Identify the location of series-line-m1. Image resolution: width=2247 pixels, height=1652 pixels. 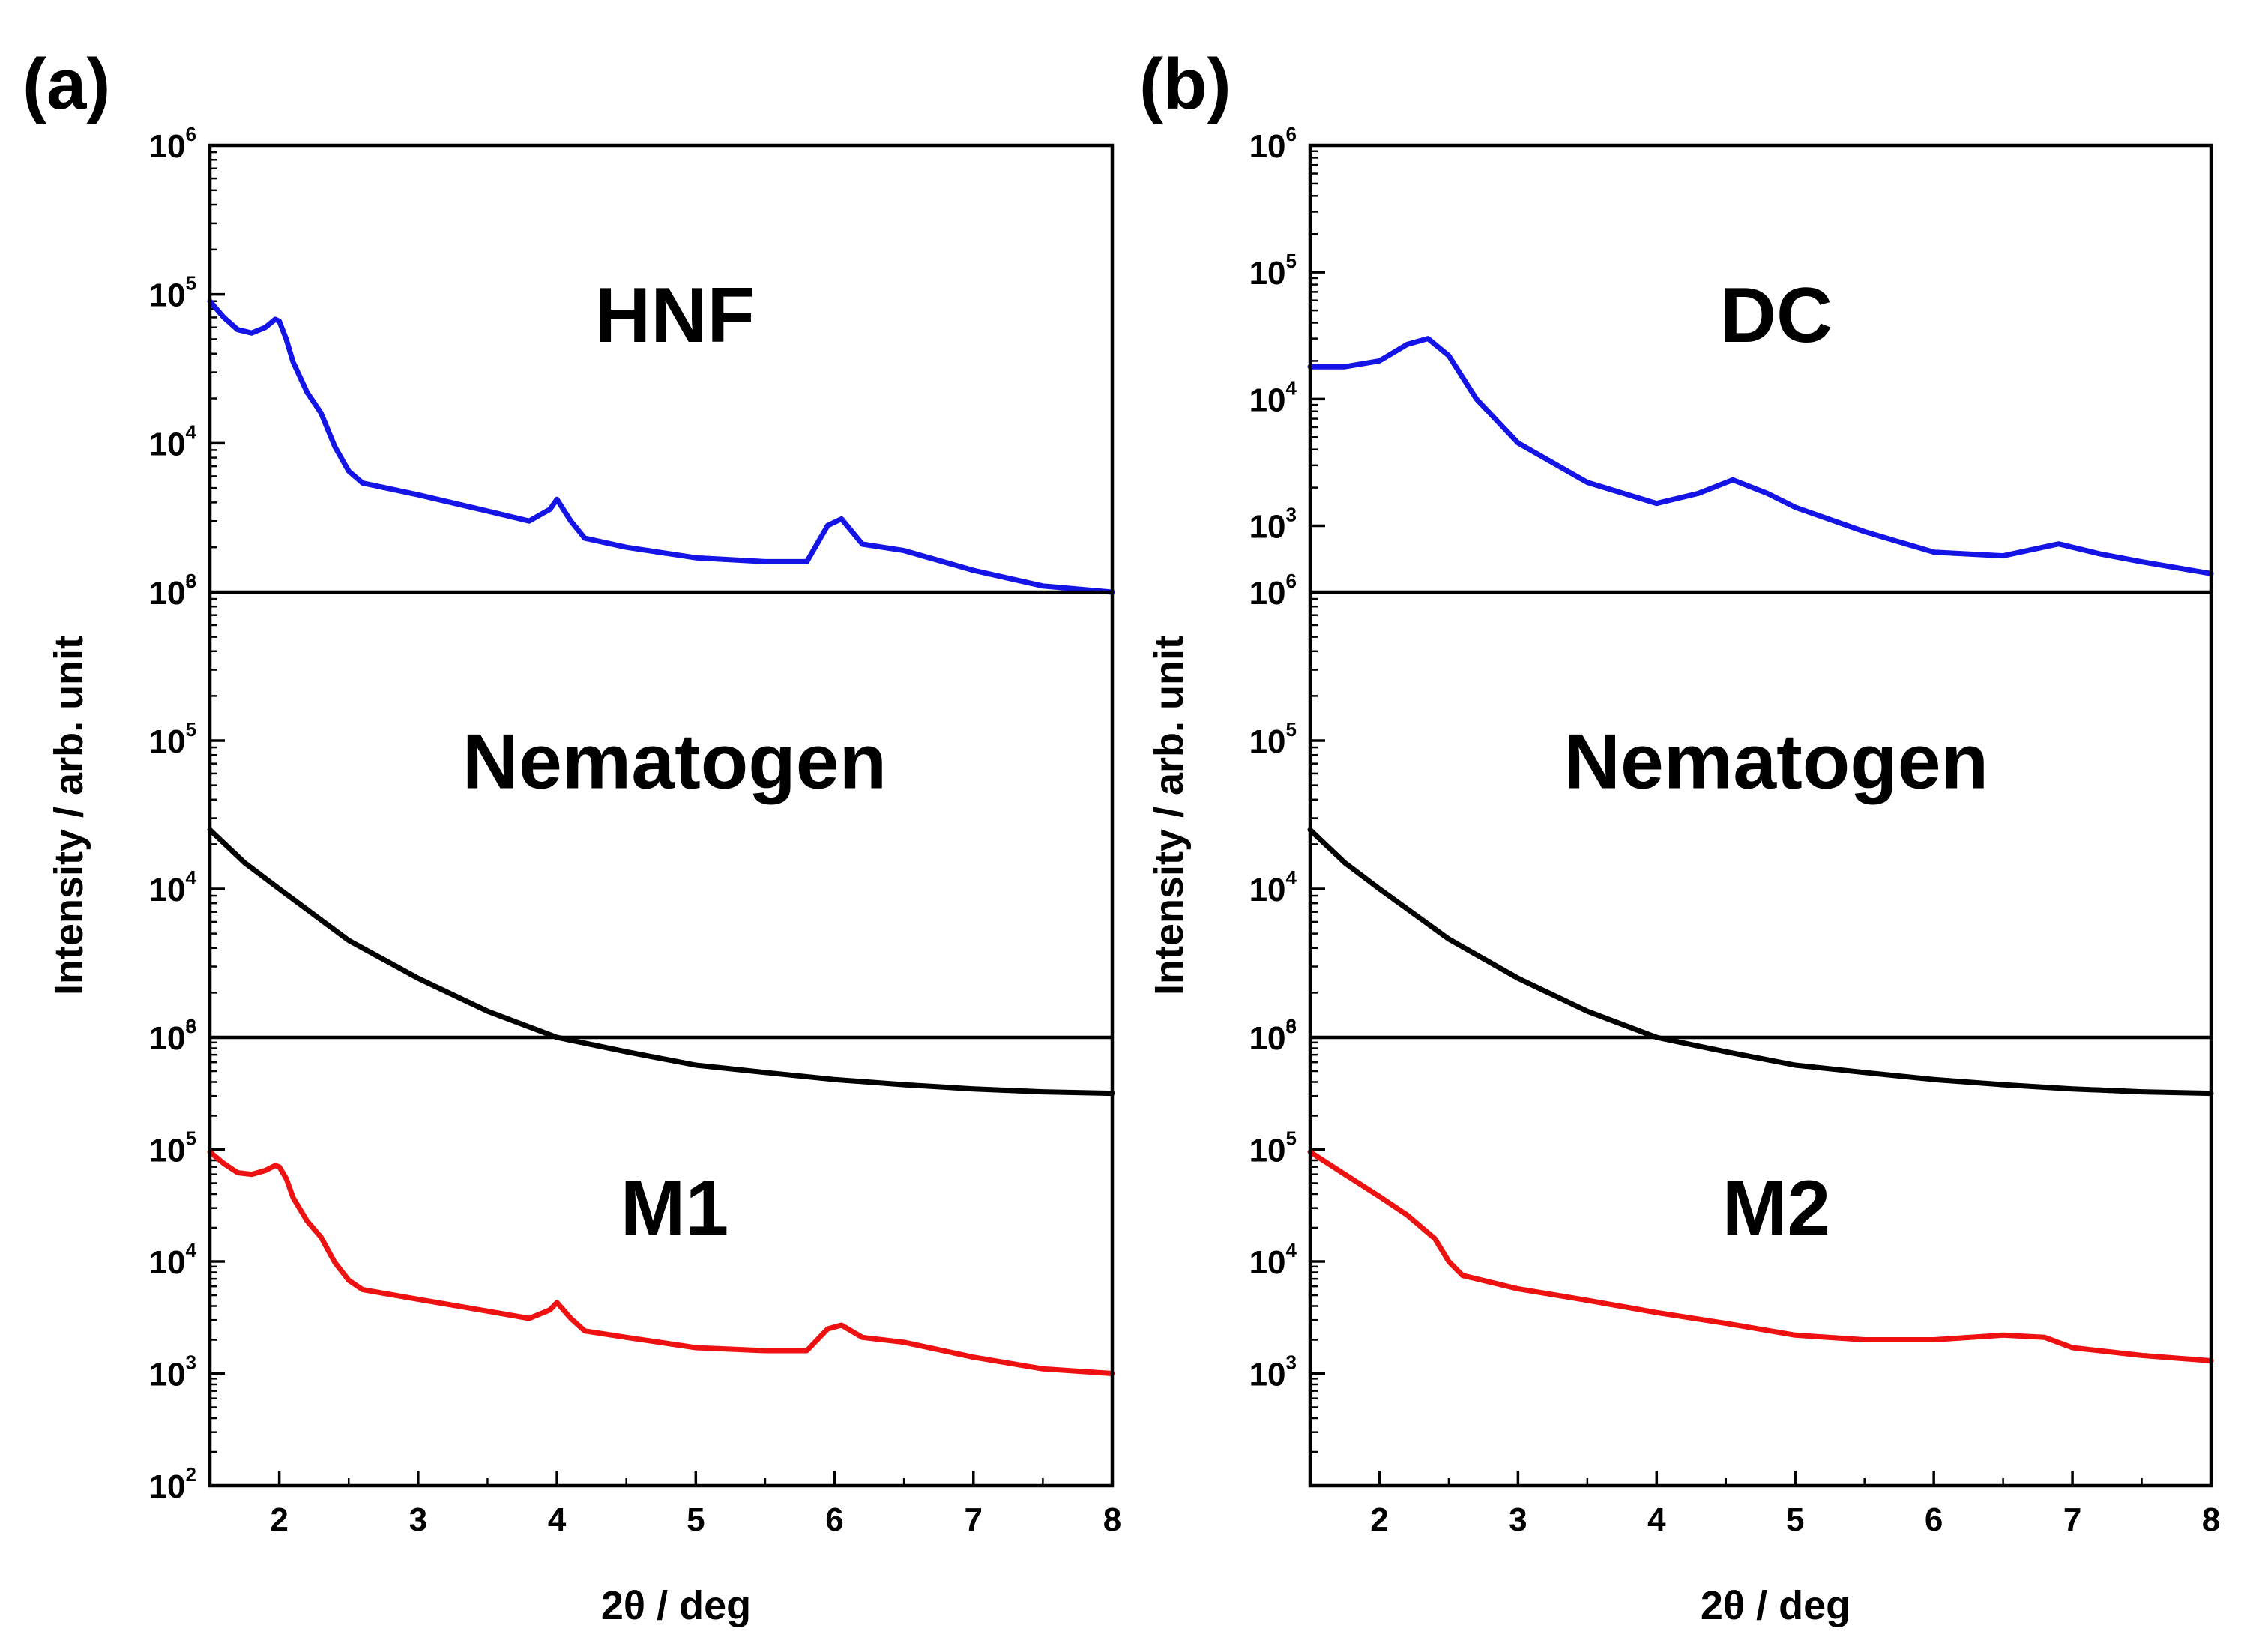
(661, 1262).